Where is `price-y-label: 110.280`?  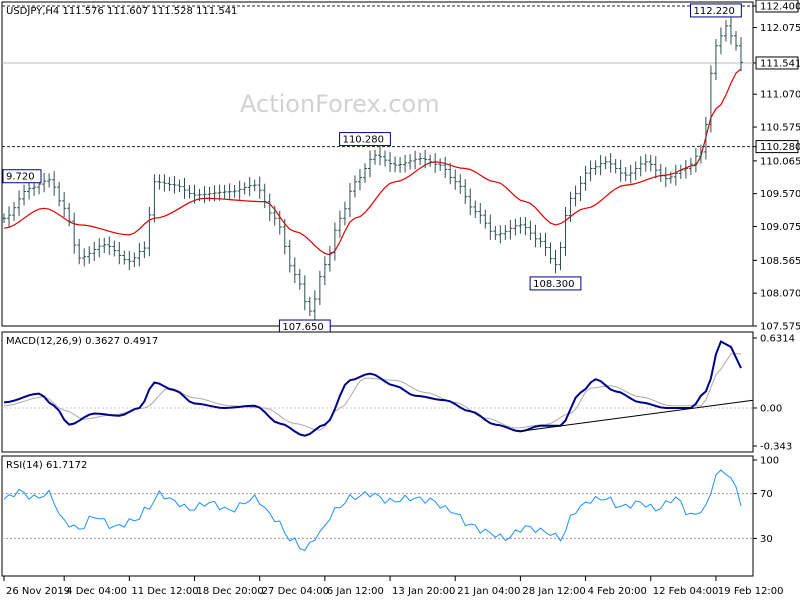
price-y-label: 110.280 is located at coordinates (780, 147).